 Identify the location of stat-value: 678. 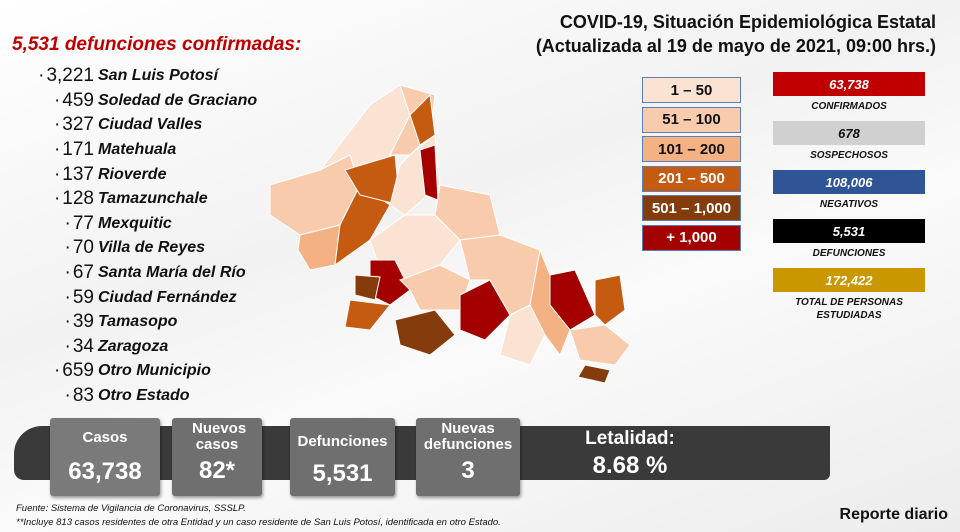
(849, 133).